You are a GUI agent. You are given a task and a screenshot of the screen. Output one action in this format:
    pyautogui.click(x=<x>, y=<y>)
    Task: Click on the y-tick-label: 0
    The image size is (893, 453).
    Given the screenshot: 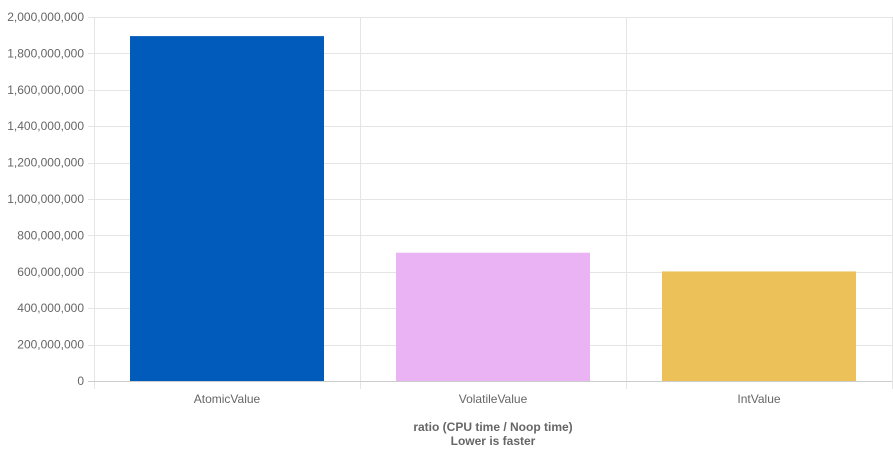 What is the action you would take?
    pyautogui.click(x=80, y=381)
    